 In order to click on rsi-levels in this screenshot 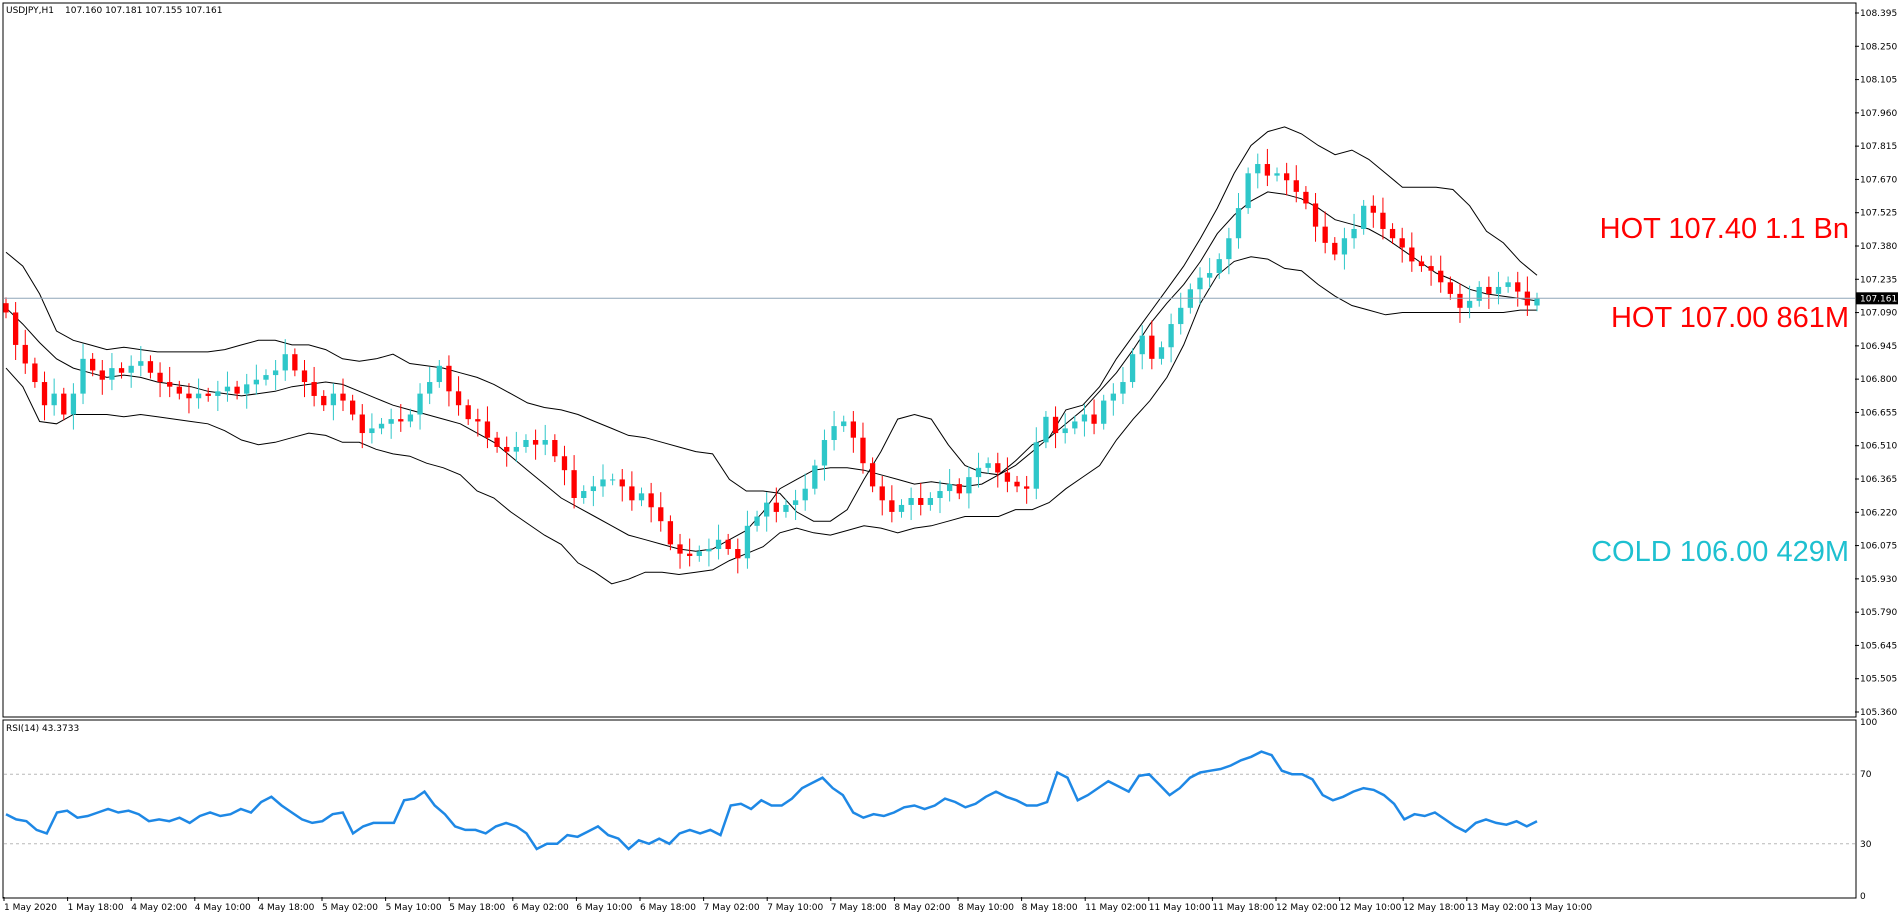, I will do `click(929, 809)`.